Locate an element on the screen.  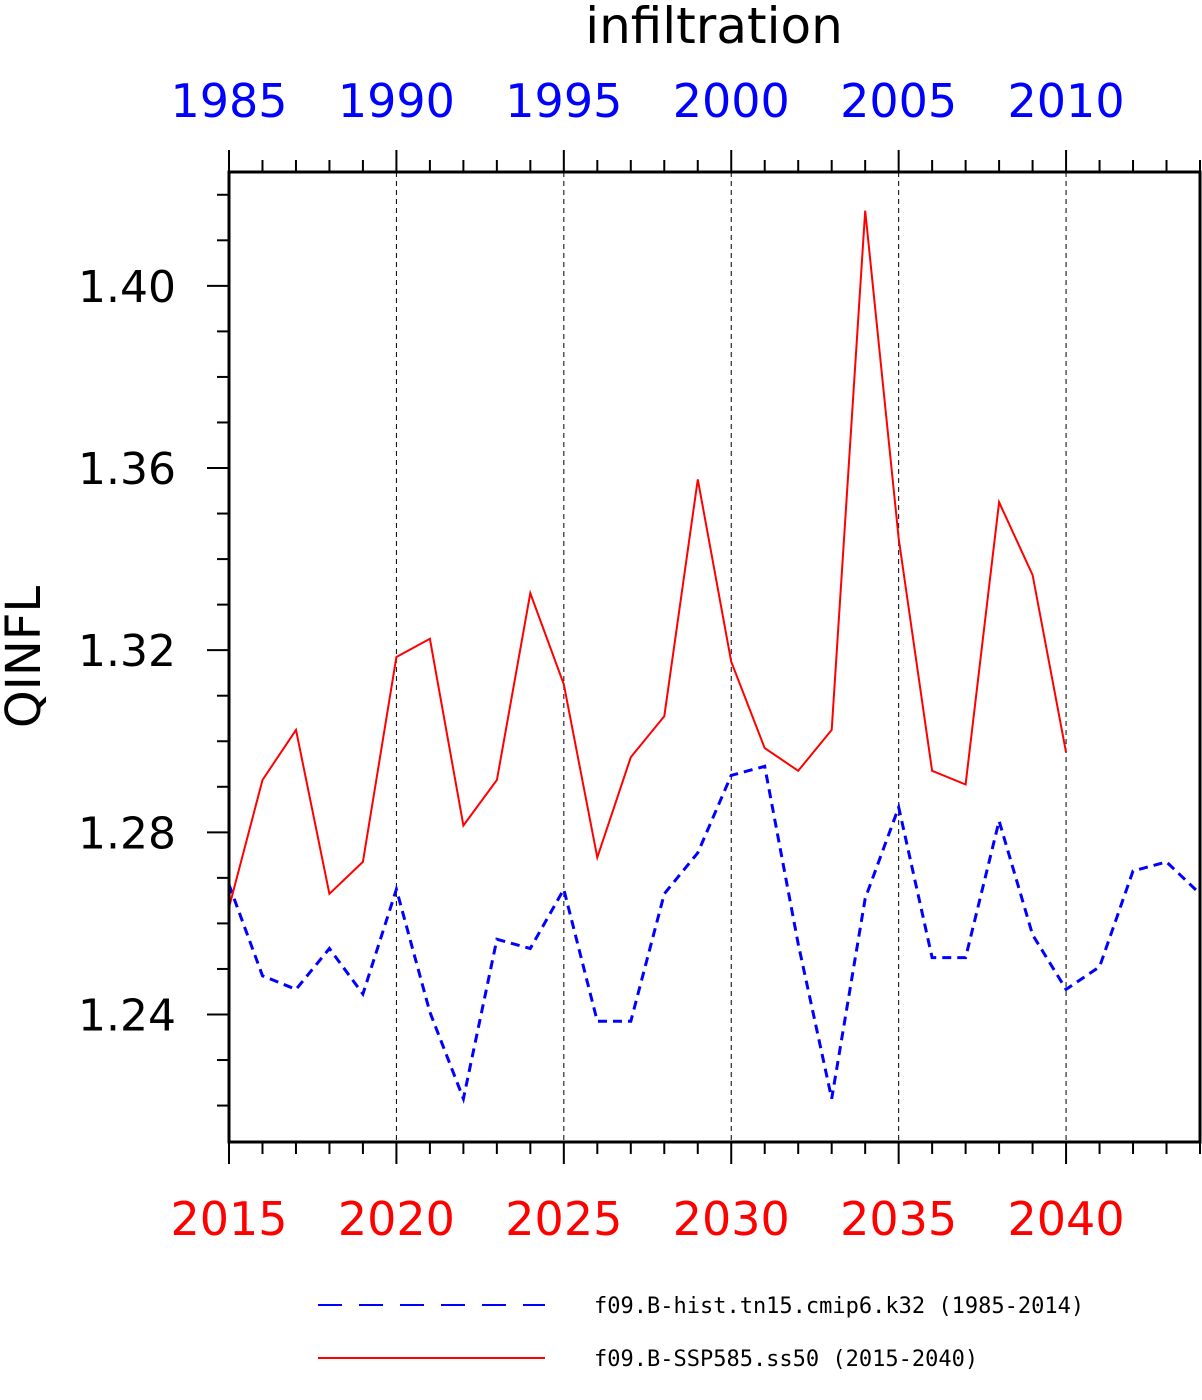
x-top-tick-label: 2000 is located at coordinates (731, 101).